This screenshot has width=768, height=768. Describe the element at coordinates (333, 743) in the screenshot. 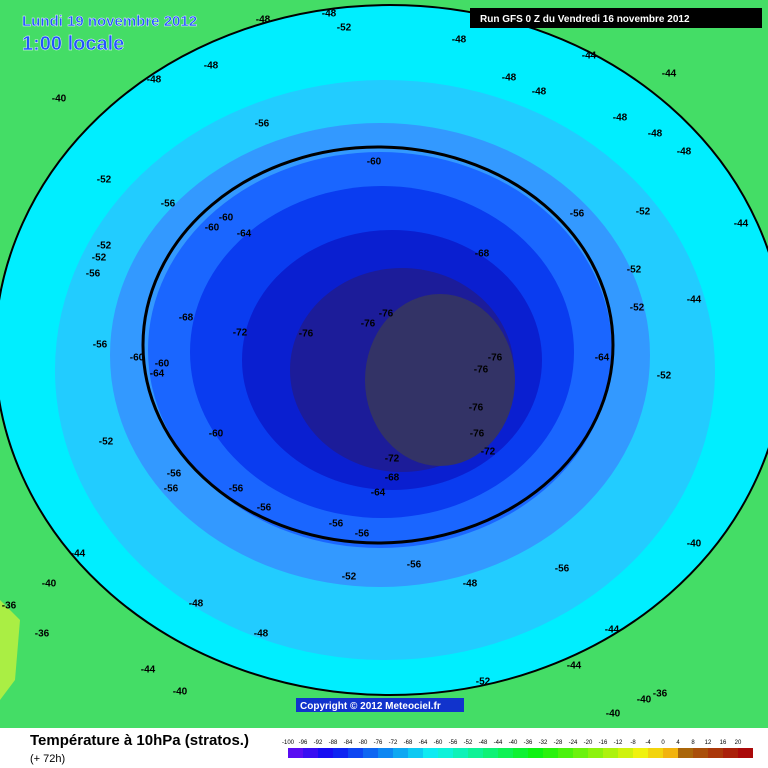

I see `colorbar-label: -88` at that location.